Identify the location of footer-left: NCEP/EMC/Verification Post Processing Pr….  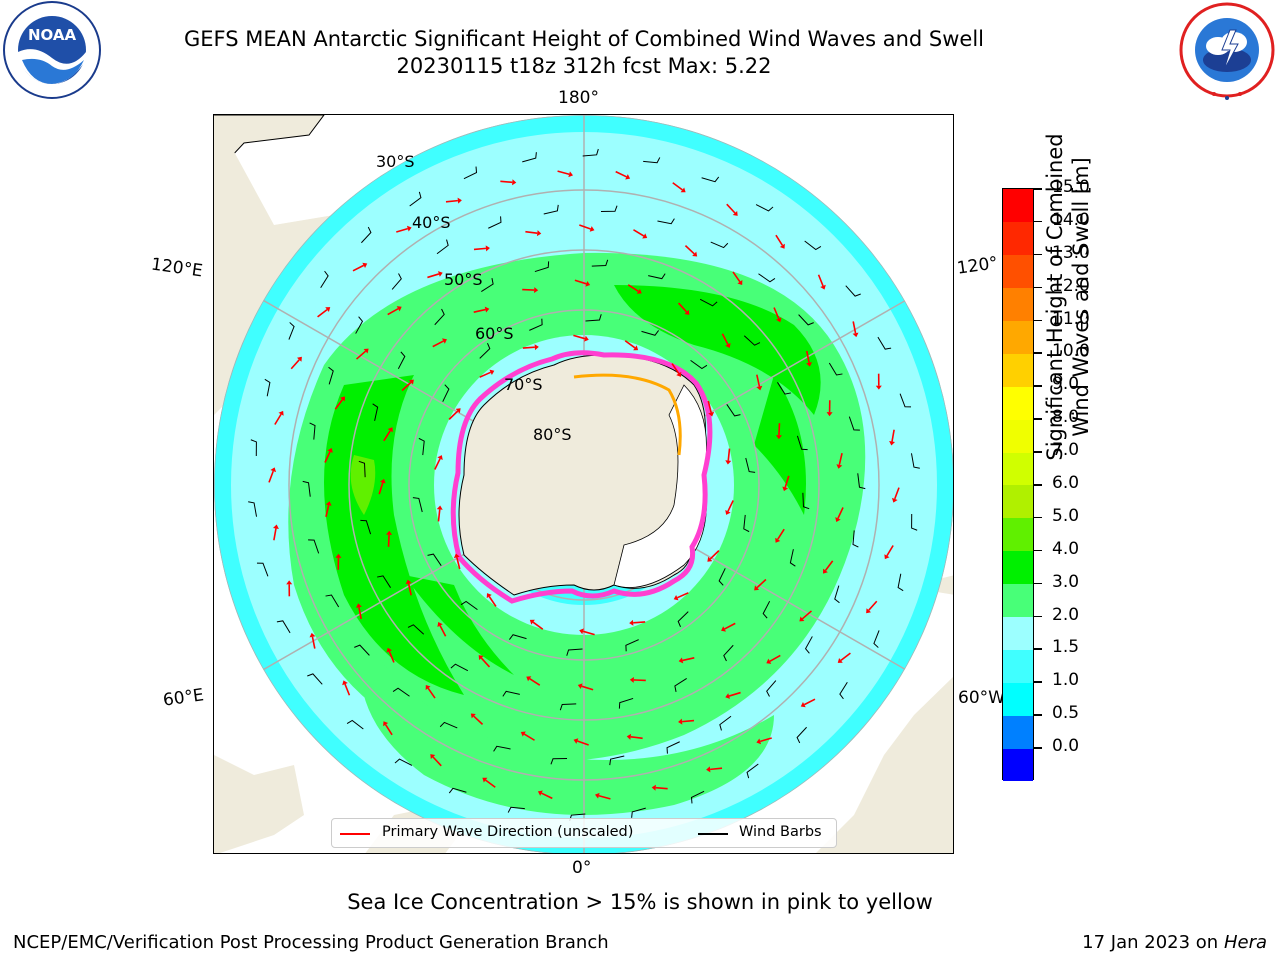
(311, 942).